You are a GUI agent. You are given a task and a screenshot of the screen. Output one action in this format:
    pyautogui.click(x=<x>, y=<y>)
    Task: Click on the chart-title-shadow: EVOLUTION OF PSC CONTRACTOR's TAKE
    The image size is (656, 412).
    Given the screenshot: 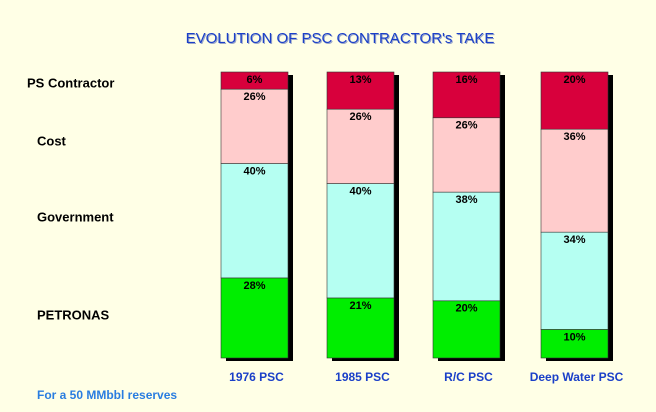 What is the action you would take?
    pyautogui.click(x=341, y=39)
    